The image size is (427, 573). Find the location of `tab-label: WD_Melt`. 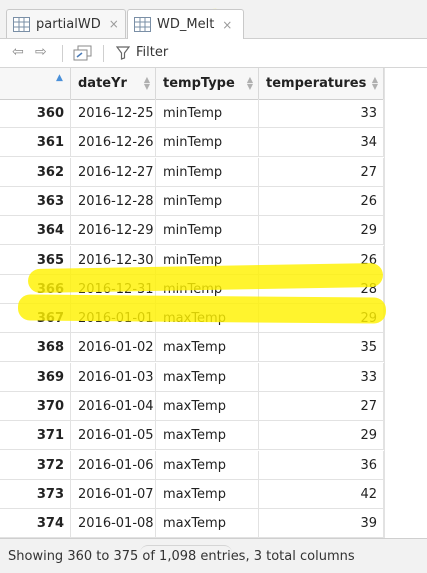

tab-label: WD_Melt is located at coordinates (186, 24).